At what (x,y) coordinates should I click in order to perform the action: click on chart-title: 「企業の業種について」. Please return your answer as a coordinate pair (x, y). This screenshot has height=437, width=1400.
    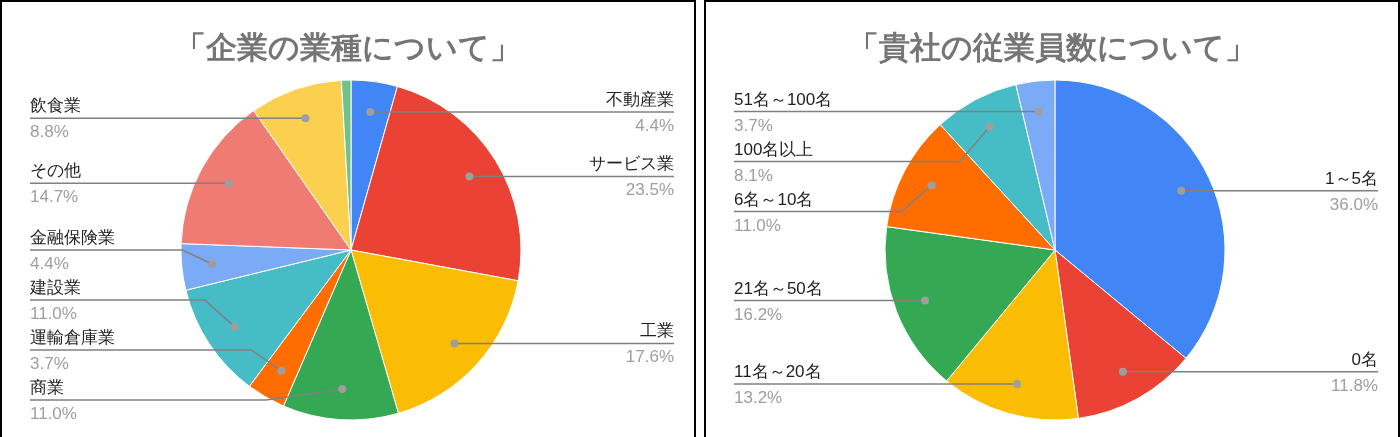
    Looking at the image, I should click on (348, 47).